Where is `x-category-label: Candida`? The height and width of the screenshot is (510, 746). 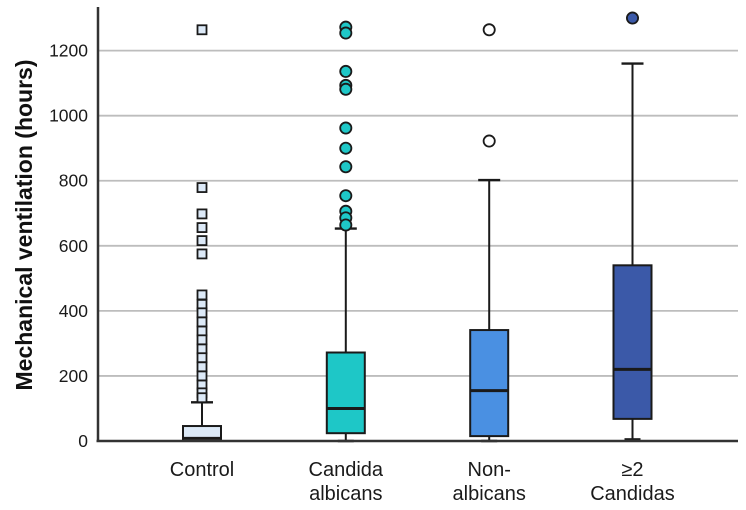
x-category-label: Candida is located at coordinates (346, 470).